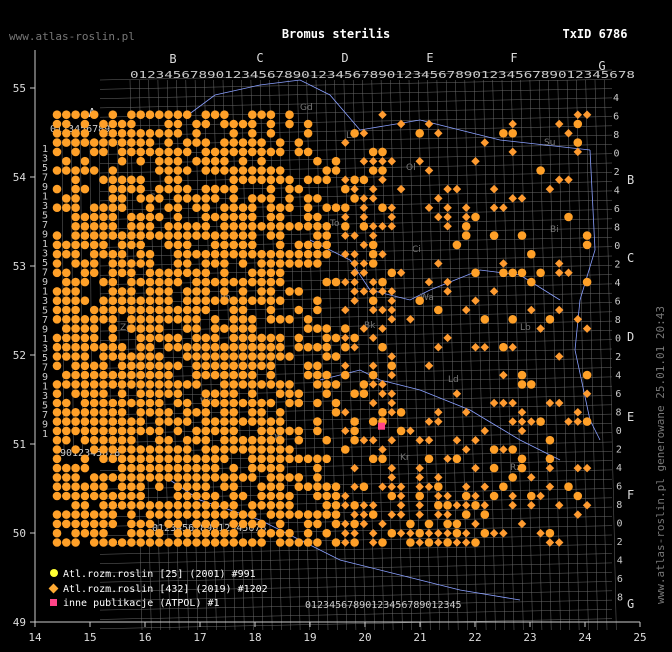  Describe the element at coordinates (389, 115) in the screenshot. I see `border-line` at that location.